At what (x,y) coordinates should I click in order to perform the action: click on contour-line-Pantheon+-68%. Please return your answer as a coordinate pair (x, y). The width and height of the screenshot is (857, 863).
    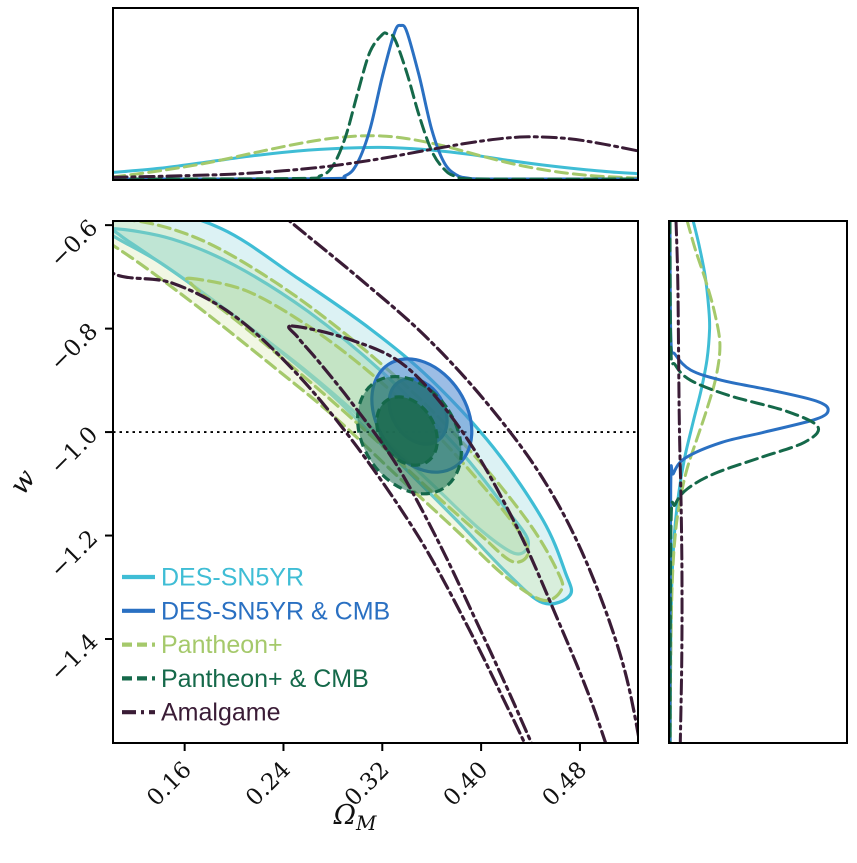
    Looking at the image, I should click on (357, 420).